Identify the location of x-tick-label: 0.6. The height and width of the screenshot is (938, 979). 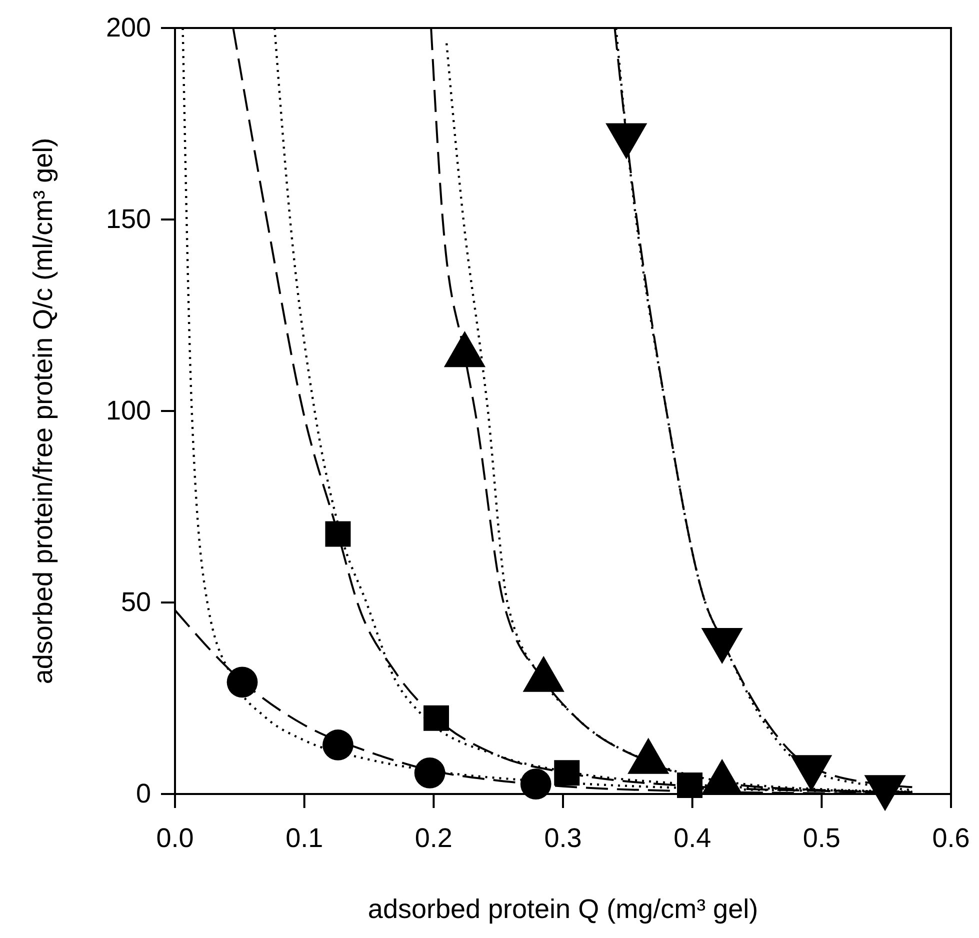
(951, 838).